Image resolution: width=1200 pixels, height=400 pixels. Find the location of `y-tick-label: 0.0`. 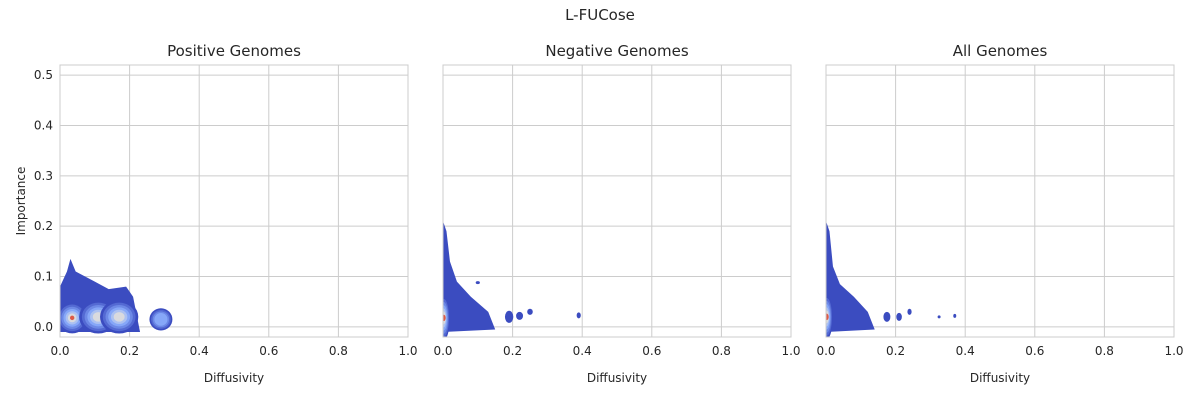

y-tick-label: 0.0 is located at coordinates (43, 327).